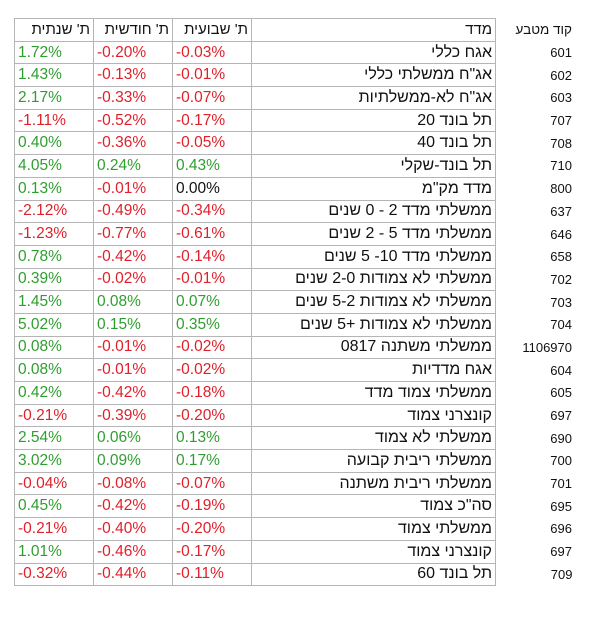  I want to click on index-code-cell: 701, so click(561, 484).